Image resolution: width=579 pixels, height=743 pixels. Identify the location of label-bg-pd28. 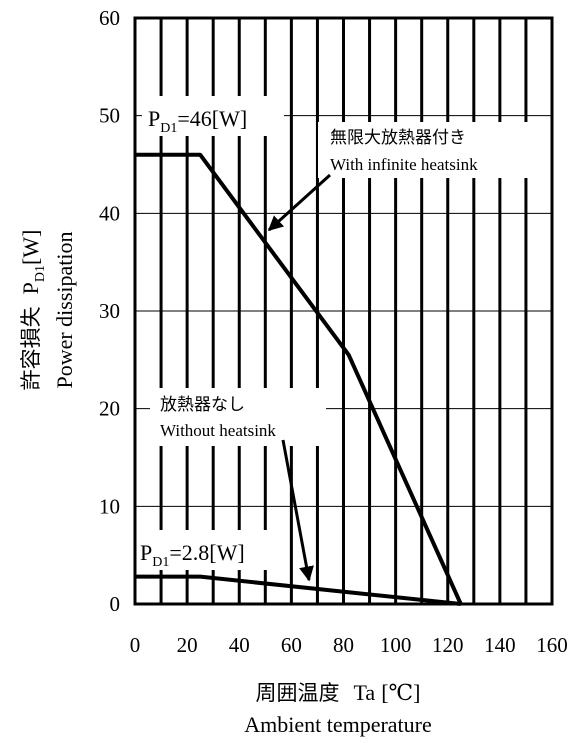
(209, 550).